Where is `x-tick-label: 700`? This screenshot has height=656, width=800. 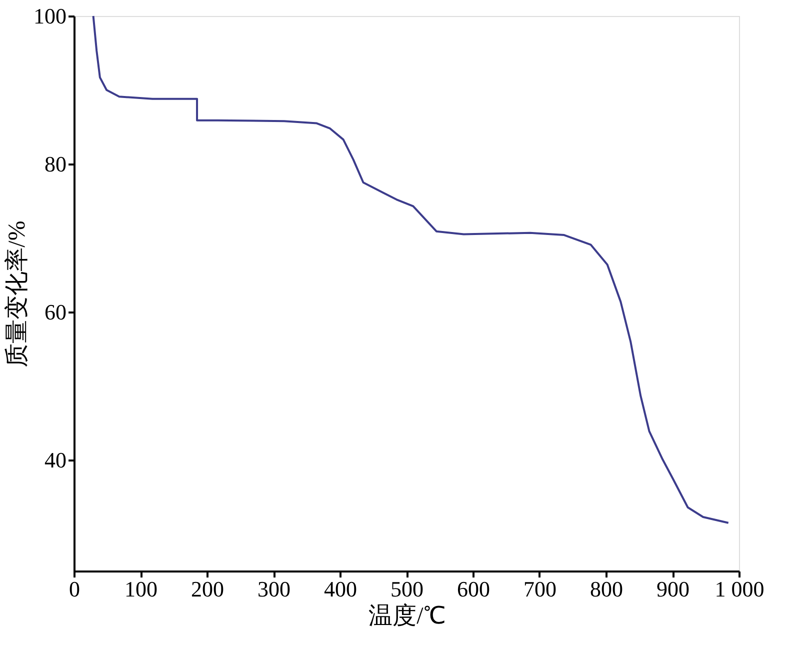
x-tick-label: 700 is located at coordinates (540, 589).